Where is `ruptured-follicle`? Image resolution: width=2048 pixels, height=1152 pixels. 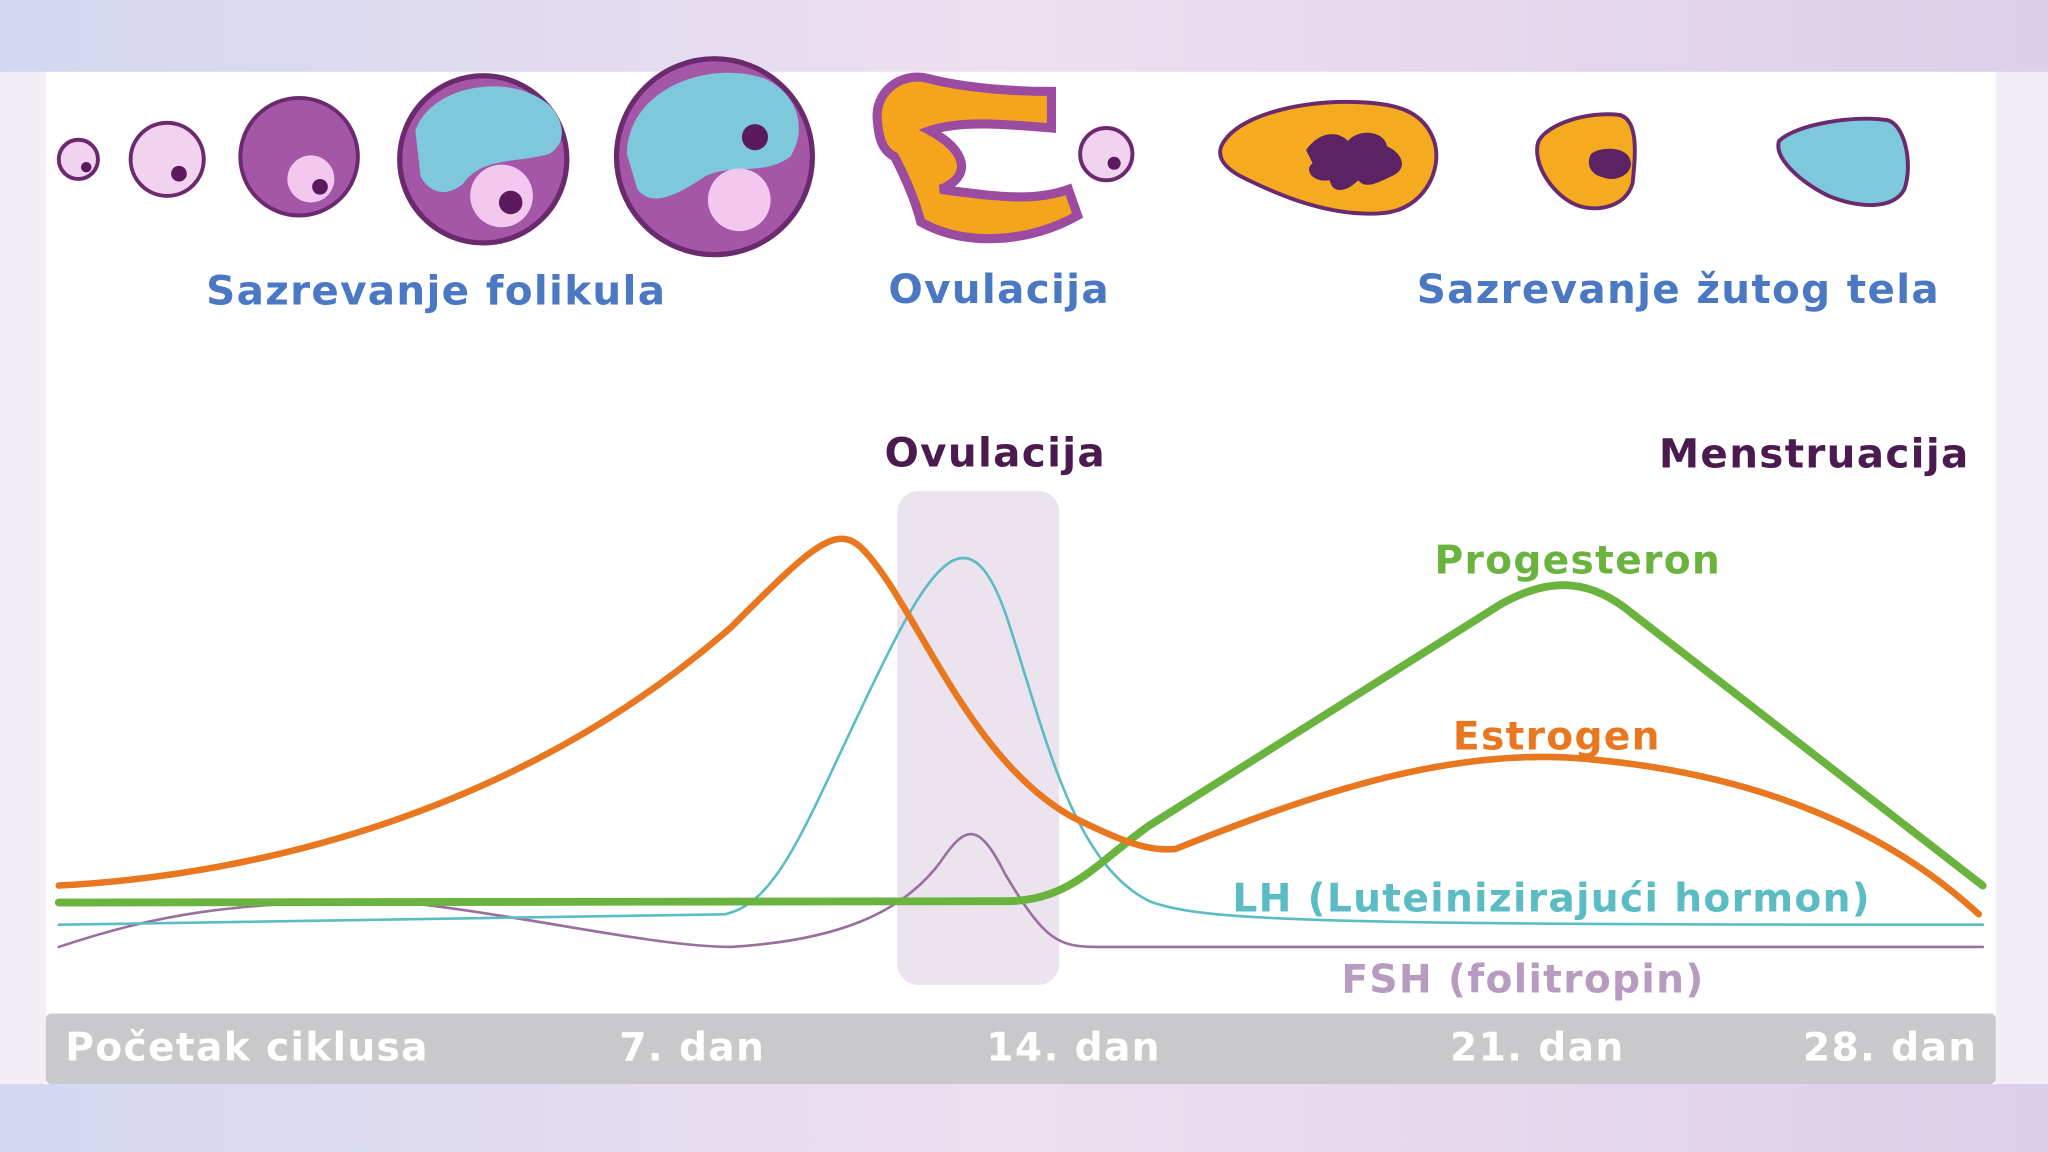
ruptured-follicle is located at coordinates (978, 158).